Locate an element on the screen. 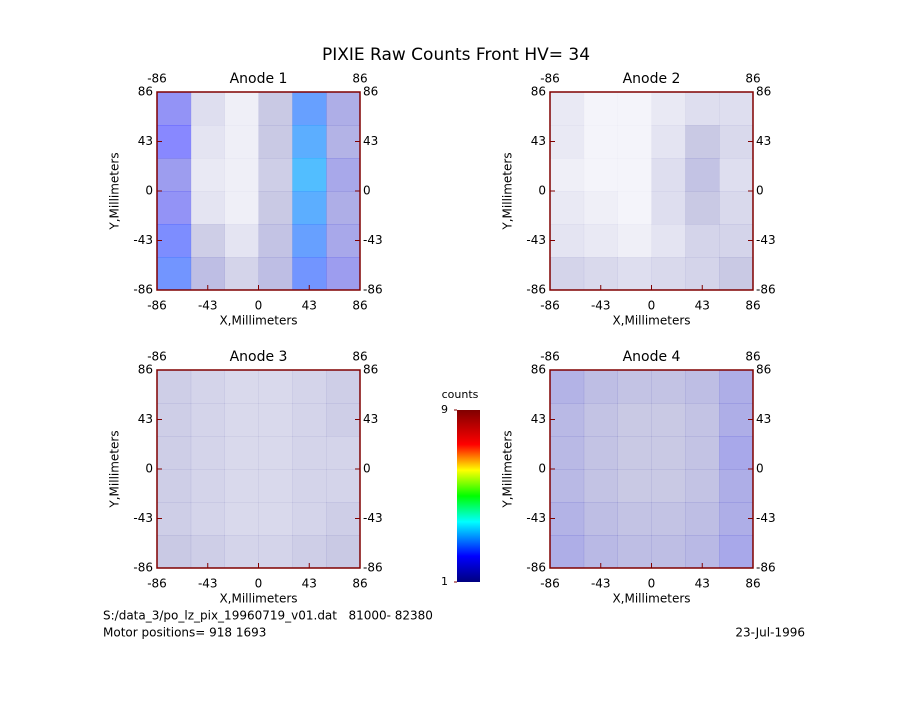 The height and width of the screenshot is (705, 913). y2-tick-label: -43 is located at coordinates (373, 240).